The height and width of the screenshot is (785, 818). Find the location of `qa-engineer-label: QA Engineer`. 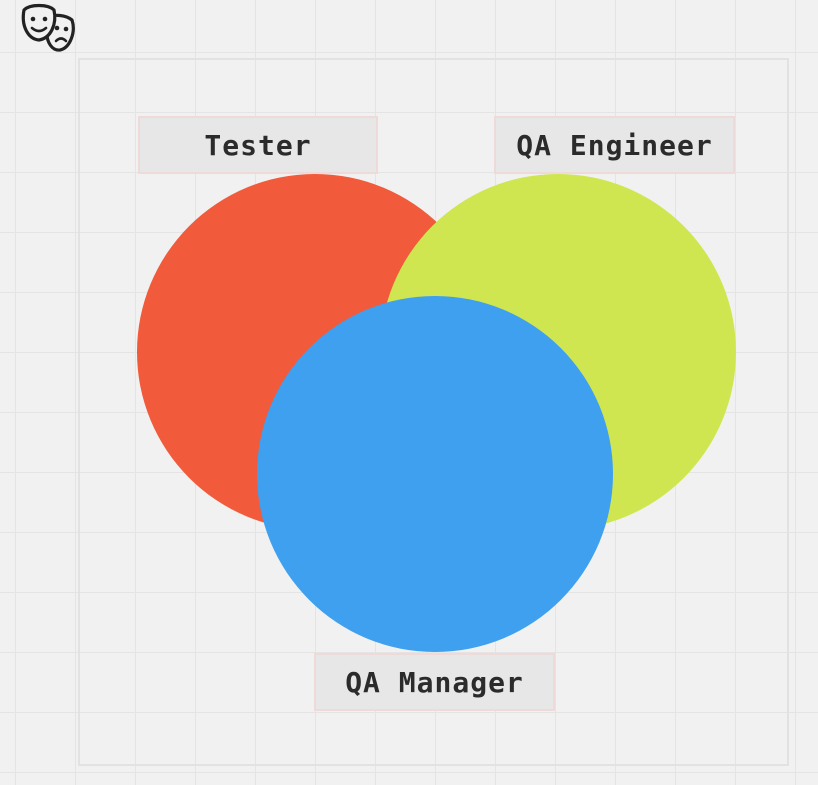

qa-engineer-label: QA Engineer is located at coordinates (614, 145).